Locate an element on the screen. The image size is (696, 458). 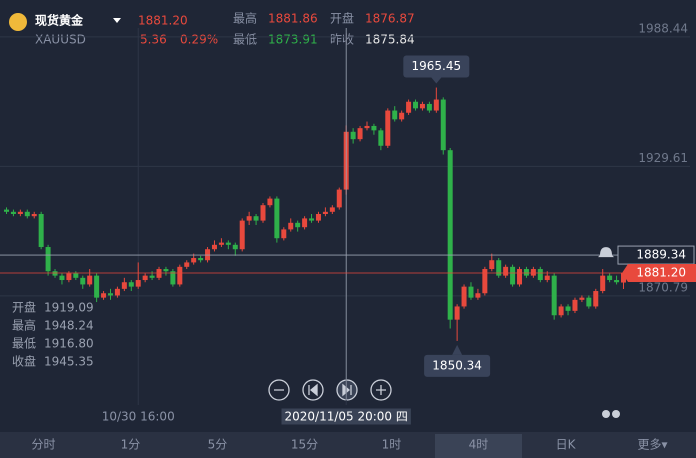
change-pct: 0.29% is located at coordinates (199, 40).